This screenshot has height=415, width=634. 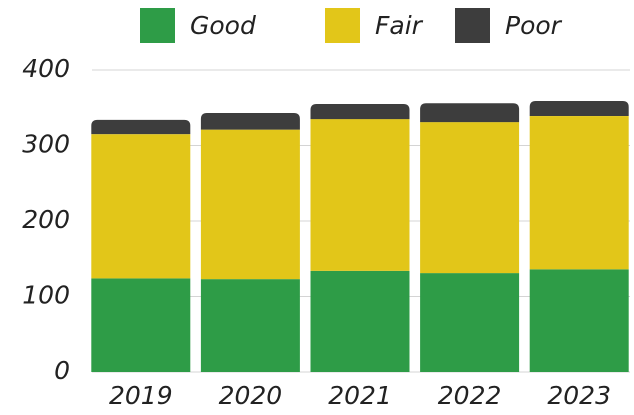 I want to click on y-tick-label: 300, so click(x=46, y=144).